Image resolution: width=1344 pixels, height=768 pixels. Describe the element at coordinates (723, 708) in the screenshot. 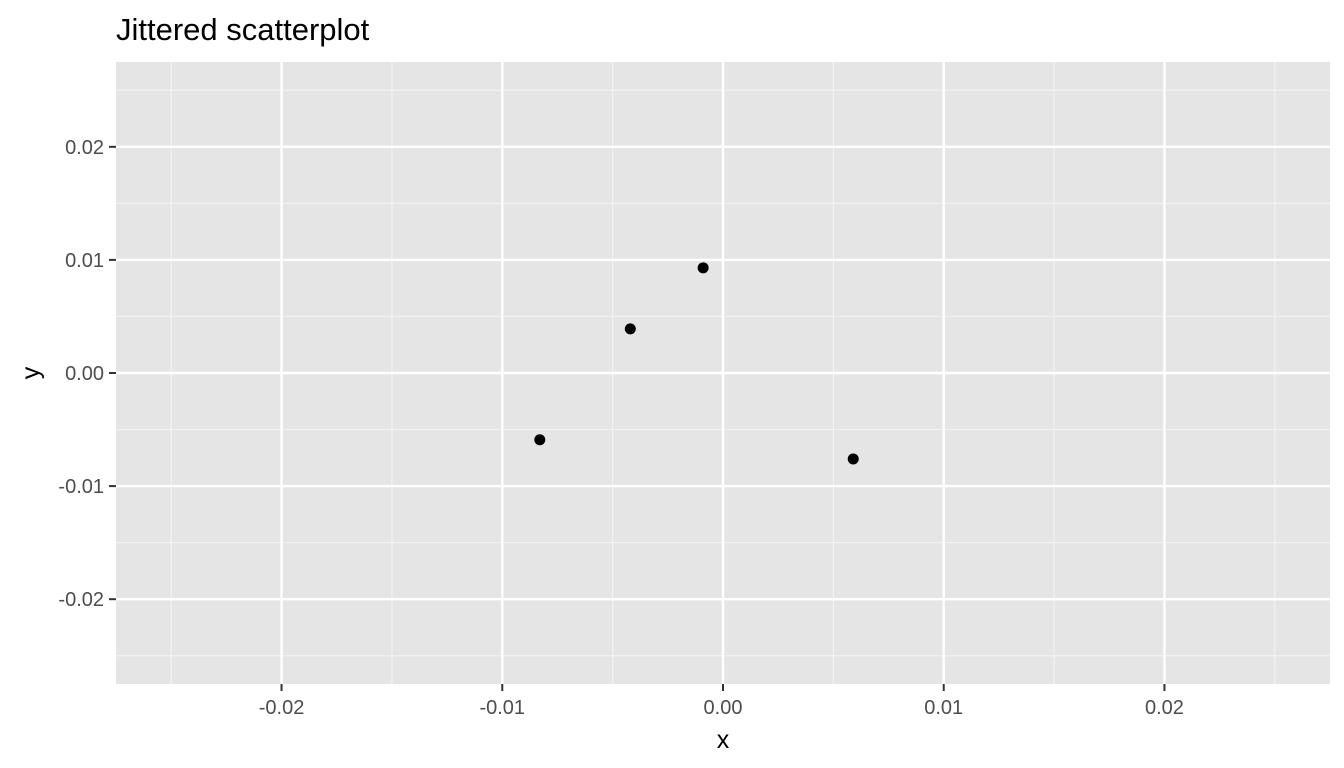

I see `x-tick-label: 0.00` at that location.